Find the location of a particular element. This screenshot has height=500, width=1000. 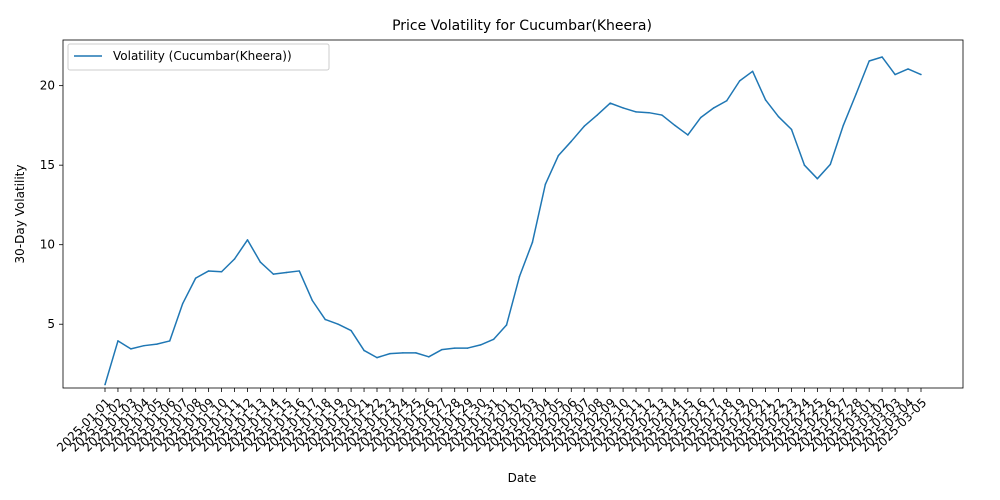

legend: Volatility (Cucumbar(Kheera)) is located at coordinates (198, 57).